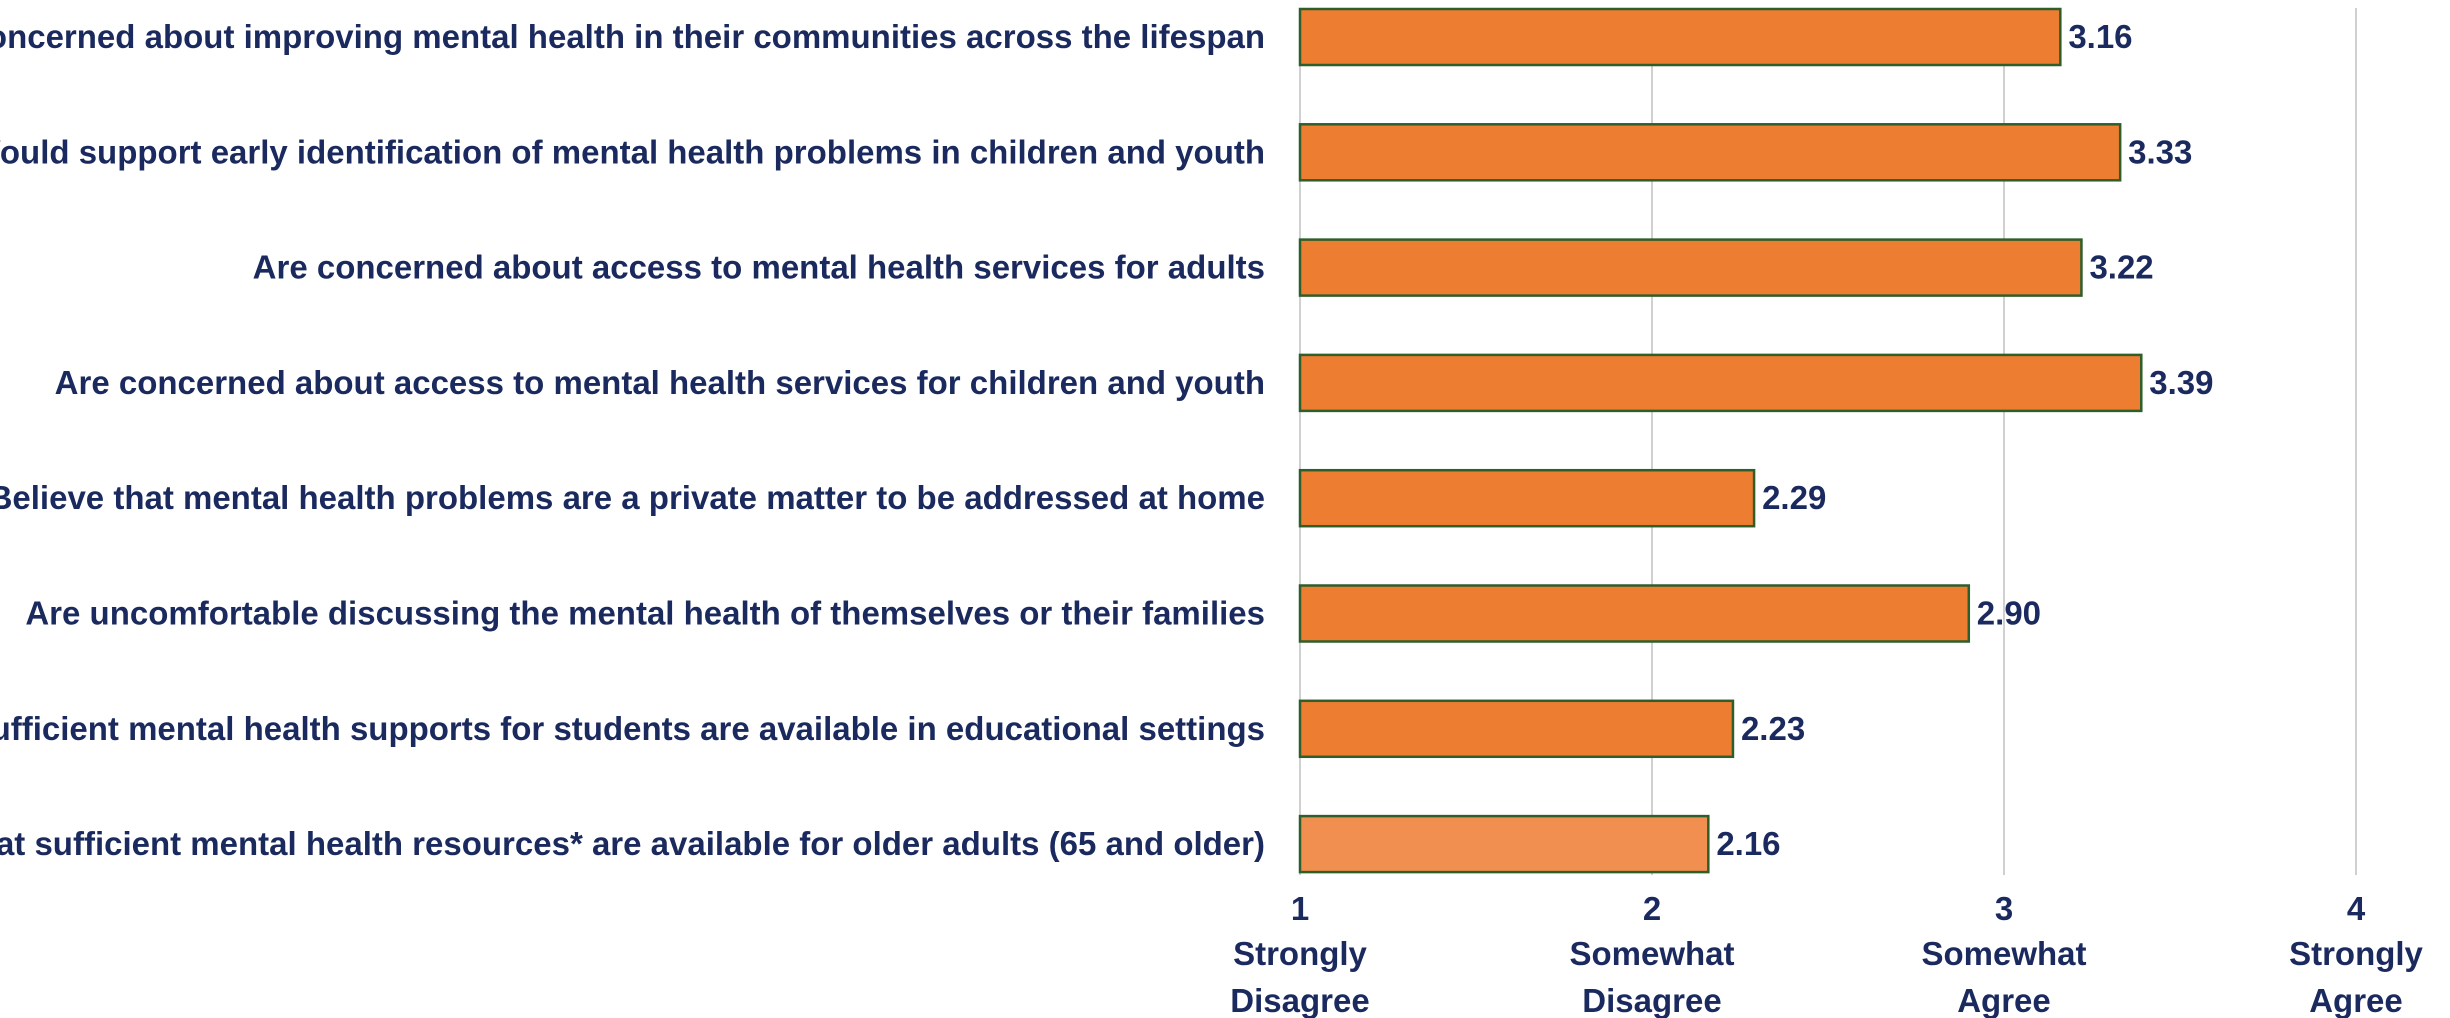 This screenshot has width=2450, height=1018. I want to click on value-label-3: 3.22, so click(2121, 267).